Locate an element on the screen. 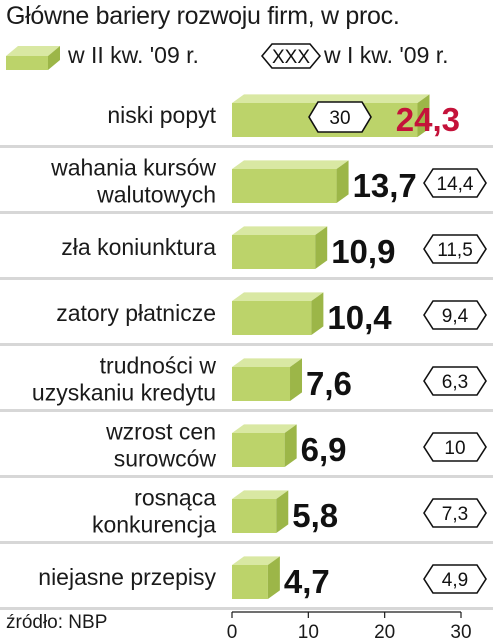 This screenshot has width=493, height=640. category-label-line: rosnąca is located at coordinates (175, 498).